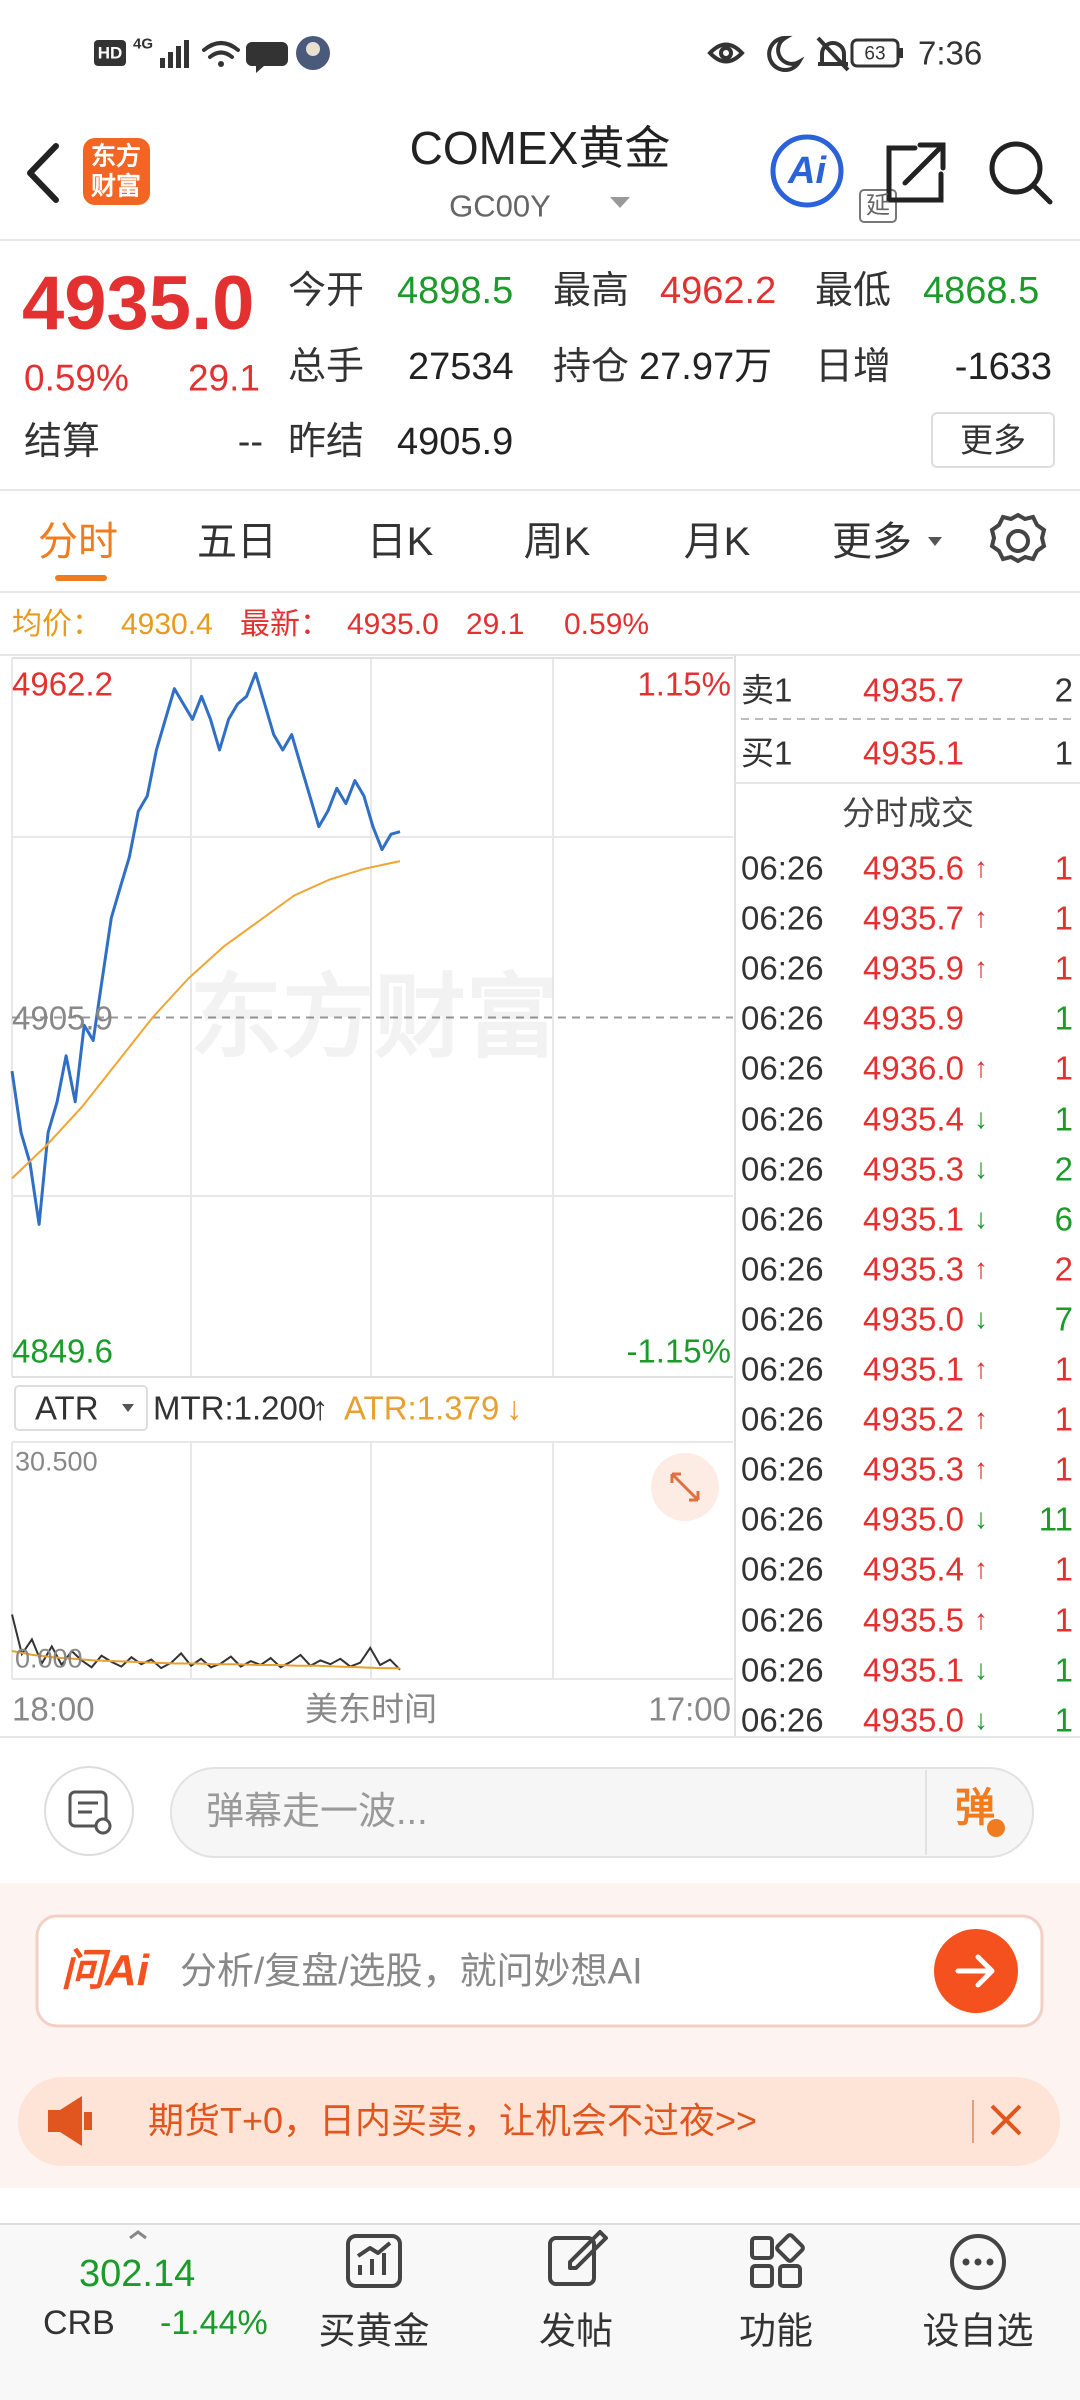  I want to click on banner-close, so click(1006, 2120).